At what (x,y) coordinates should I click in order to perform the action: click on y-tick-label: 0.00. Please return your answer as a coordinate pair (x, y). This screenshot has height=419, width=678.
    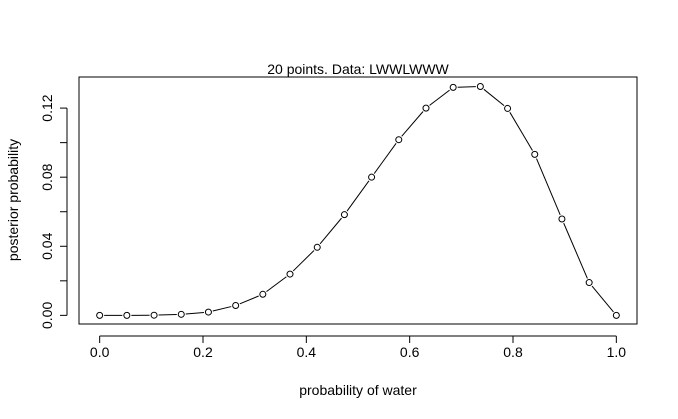
    Looking at the image, I should click on (47, 315).